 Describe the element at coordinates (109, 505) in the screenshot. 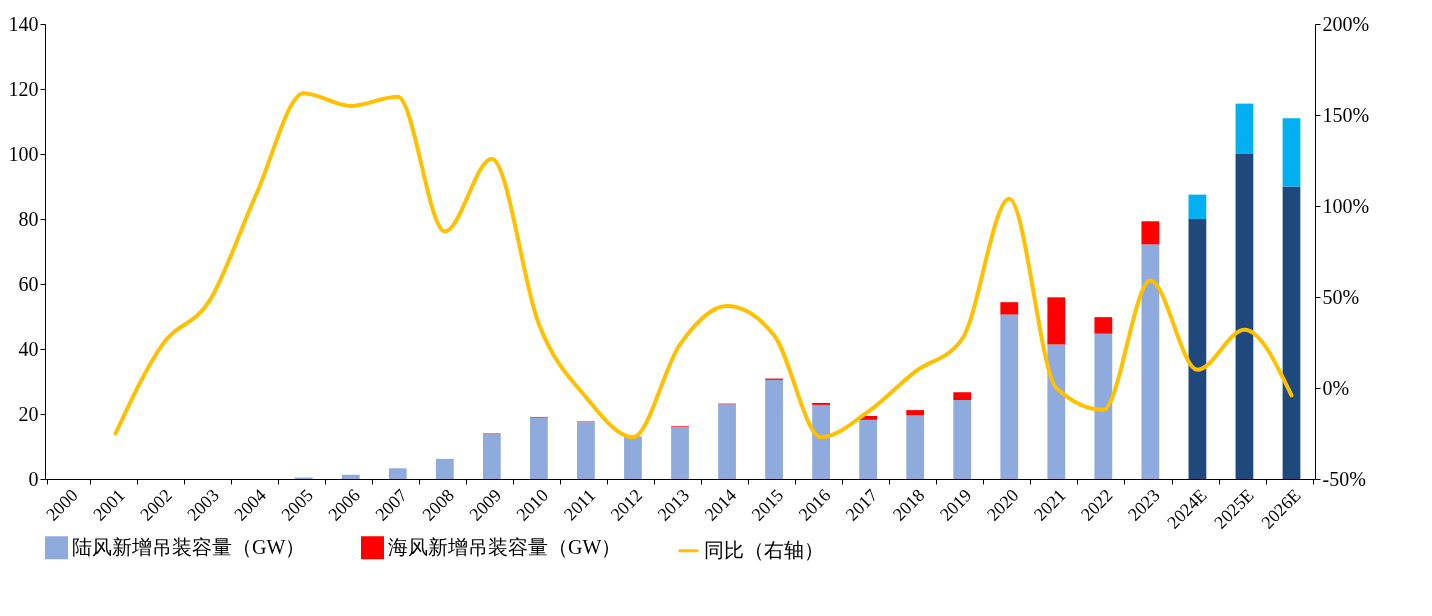

I see `x-tick-label: 2001` at that location.